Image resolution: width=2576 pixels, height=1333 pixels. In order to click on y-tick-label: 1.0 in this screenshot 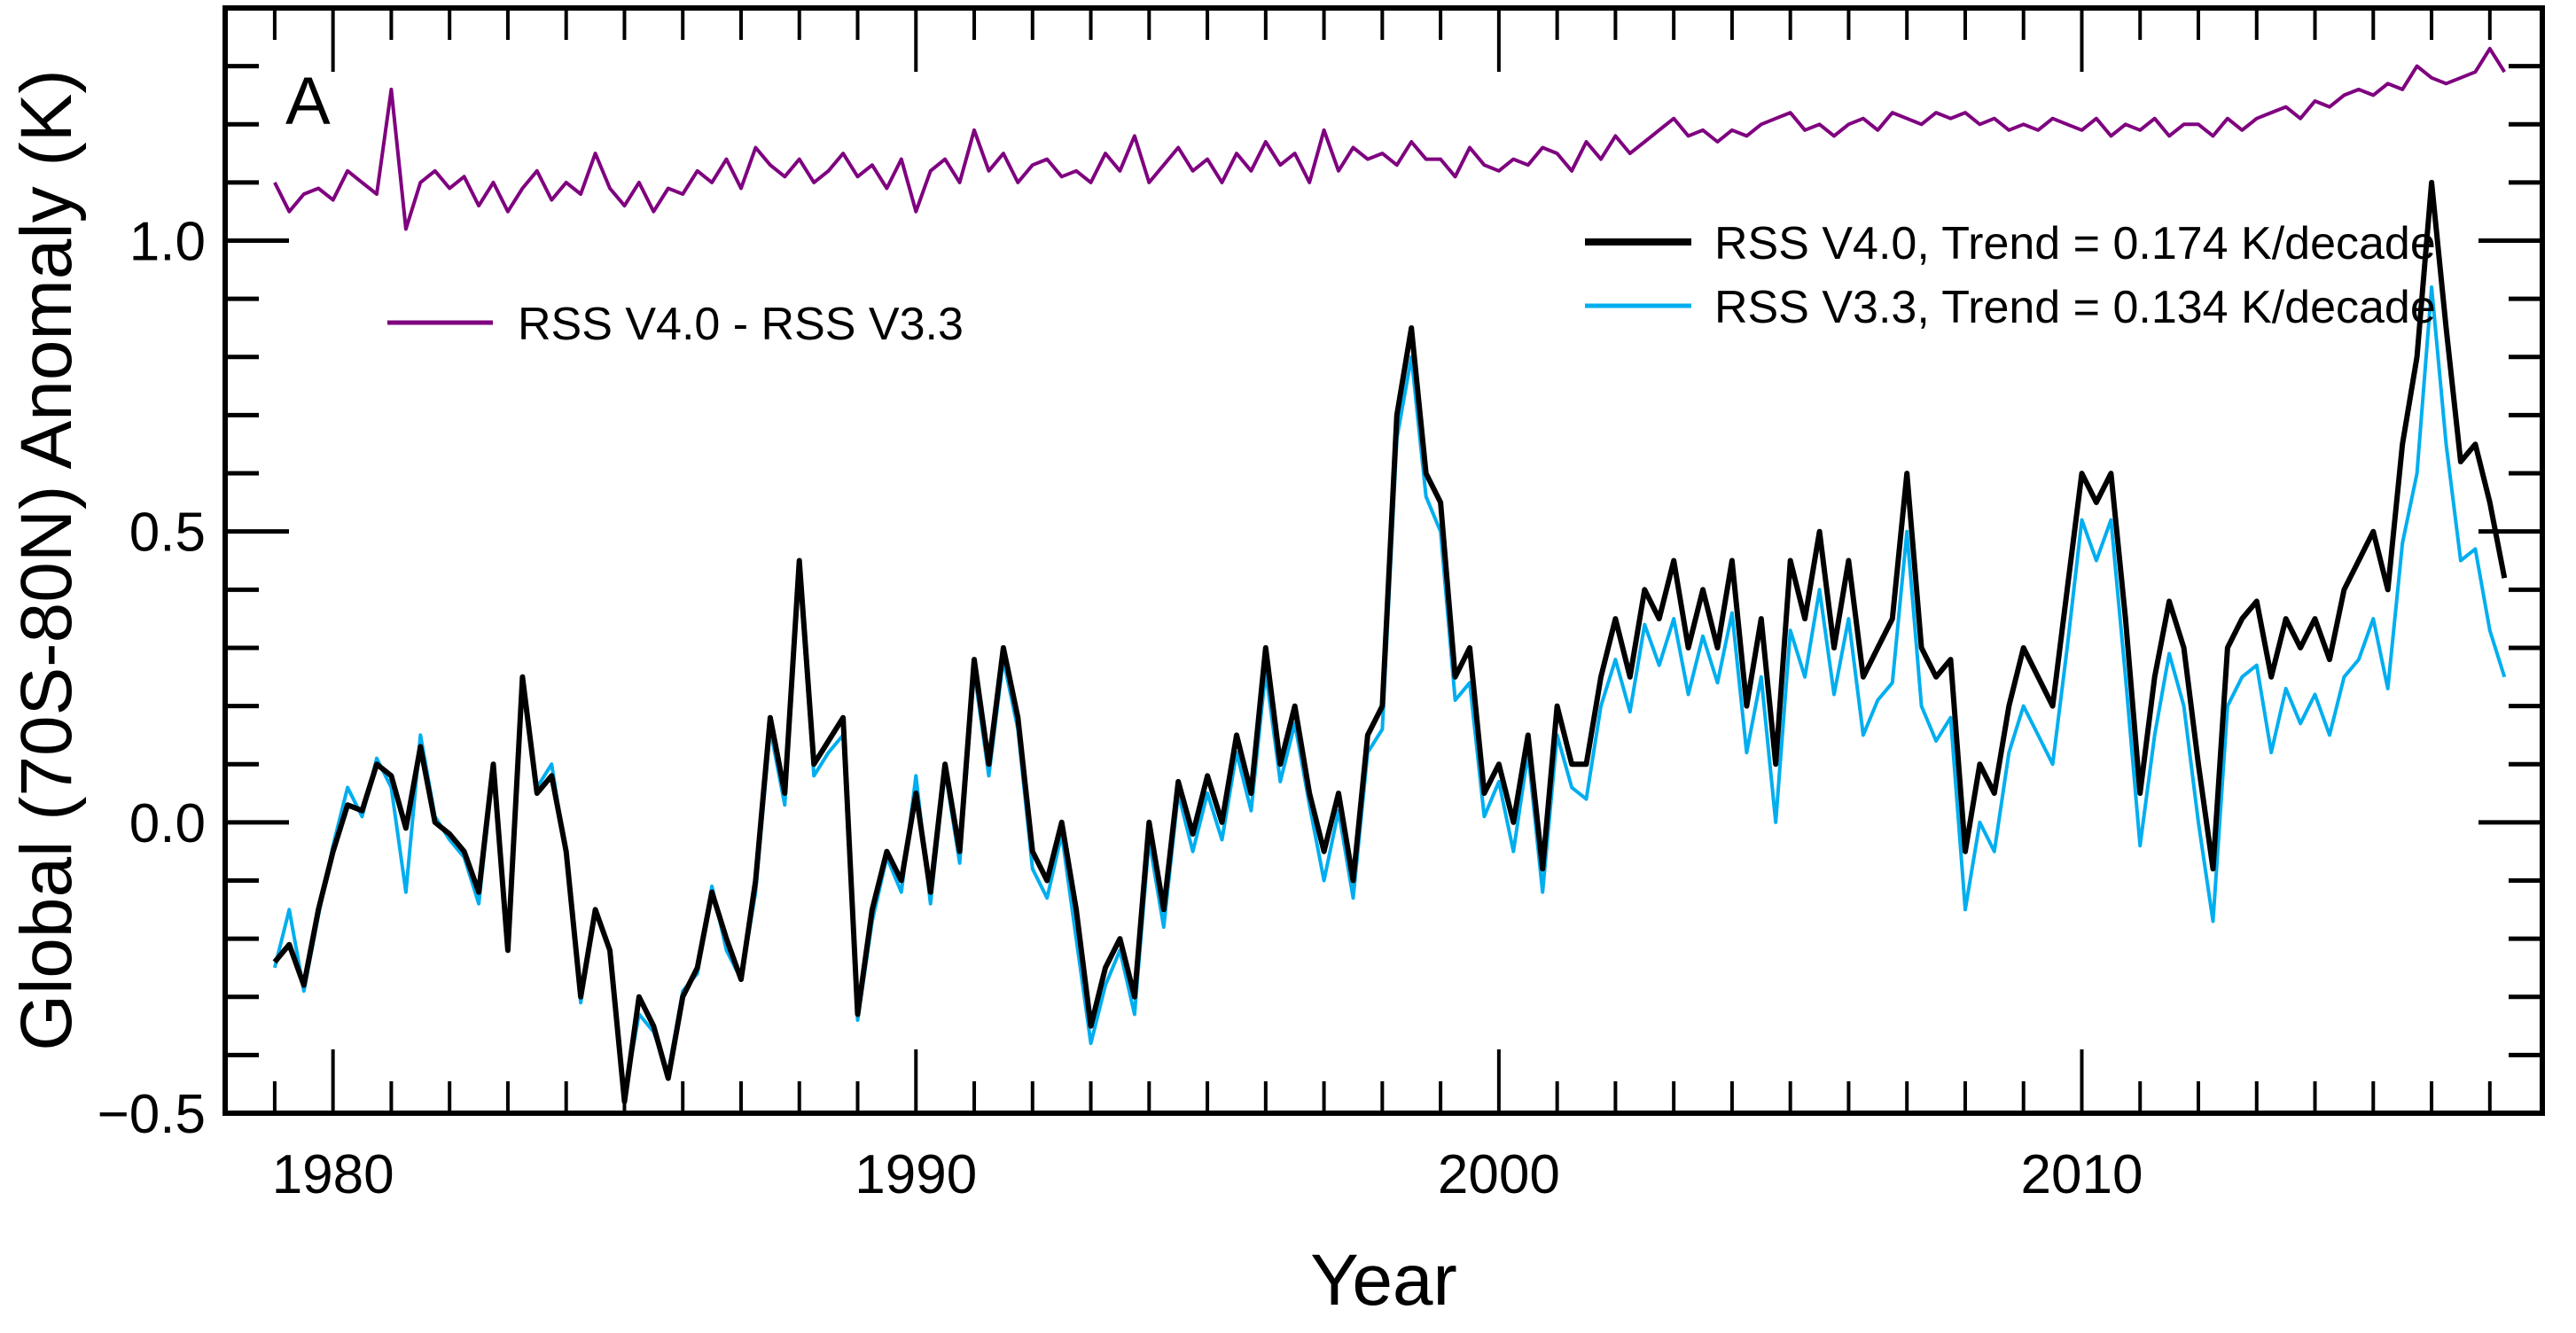, I will do `click(167, 242)`.